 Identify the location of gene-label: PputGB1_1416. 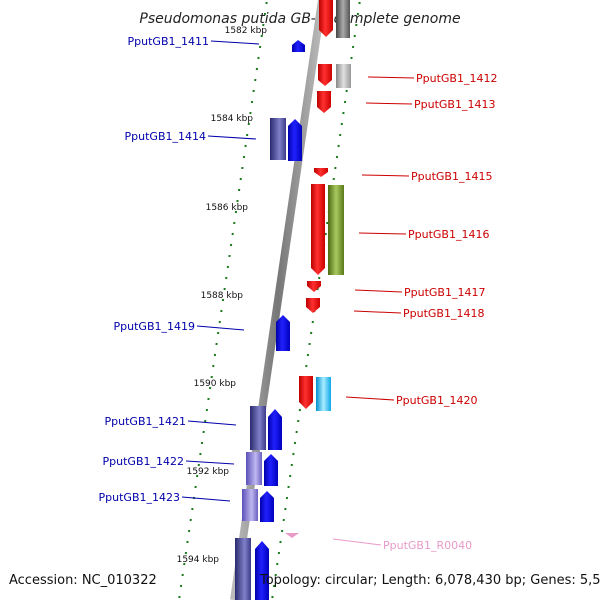
(448, 234).